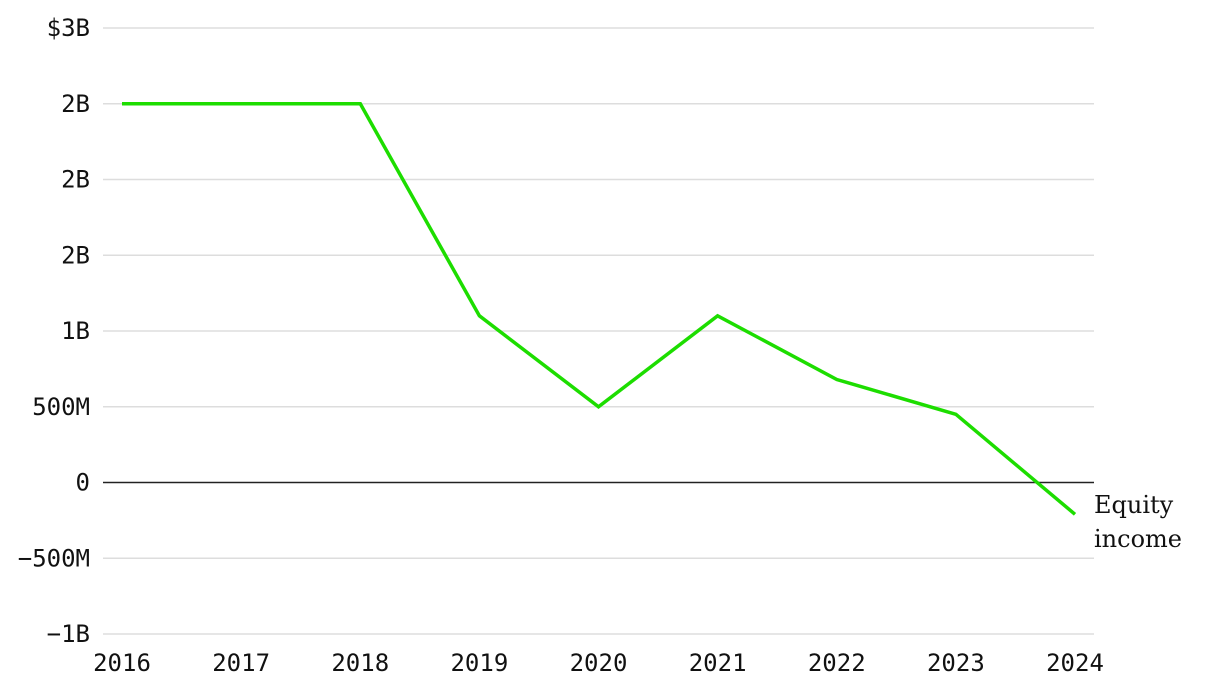  I want to click on series-label: Equity income, so click(1138, 522).